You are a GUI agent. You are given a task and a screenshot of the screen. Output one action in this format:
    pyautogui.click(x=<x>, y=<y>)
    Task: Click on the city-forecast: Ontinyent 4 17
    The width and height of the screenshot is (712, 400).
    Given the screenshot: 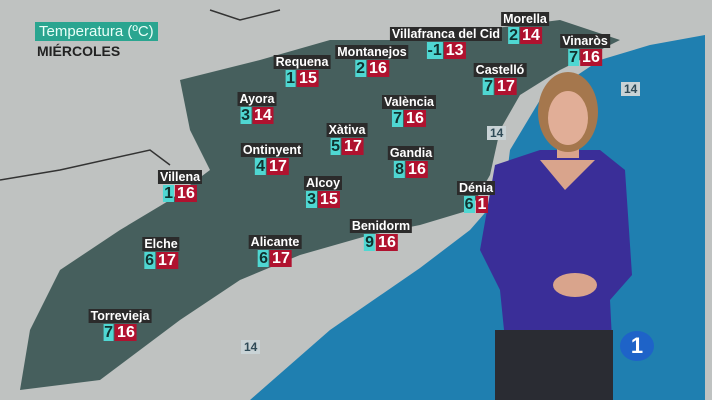 What is the action you would take?
    pyautogui.click(x=272, y=159)
    